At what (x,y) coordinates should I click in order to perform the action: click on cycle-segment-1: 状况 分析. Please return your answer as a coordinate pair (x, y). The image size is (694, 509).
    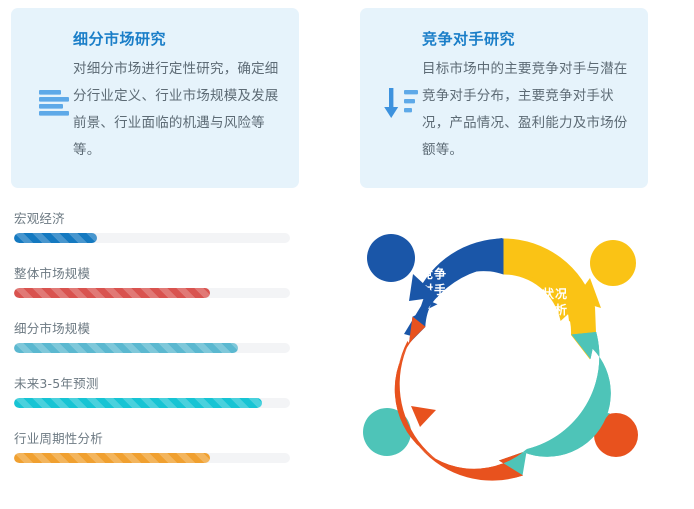
    Looking at the image, I should click on (550, 299).